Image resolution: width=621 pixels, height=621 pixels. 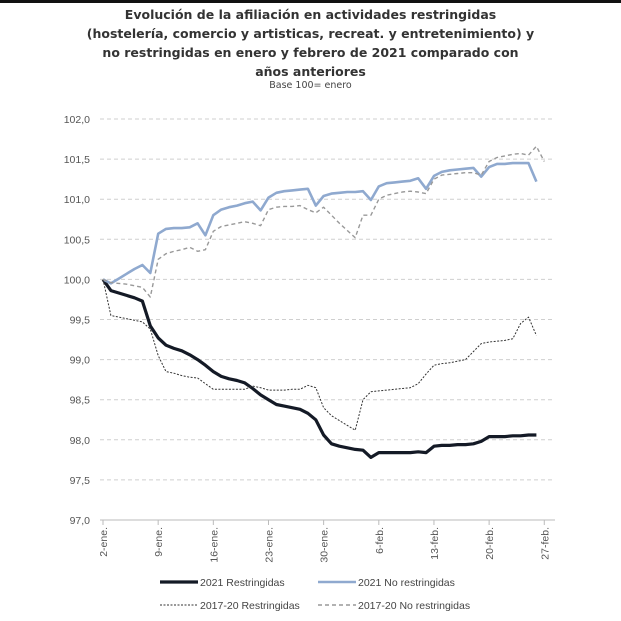 I want to click on x-tick-label: 30-ene., so click(x=325, y=545).